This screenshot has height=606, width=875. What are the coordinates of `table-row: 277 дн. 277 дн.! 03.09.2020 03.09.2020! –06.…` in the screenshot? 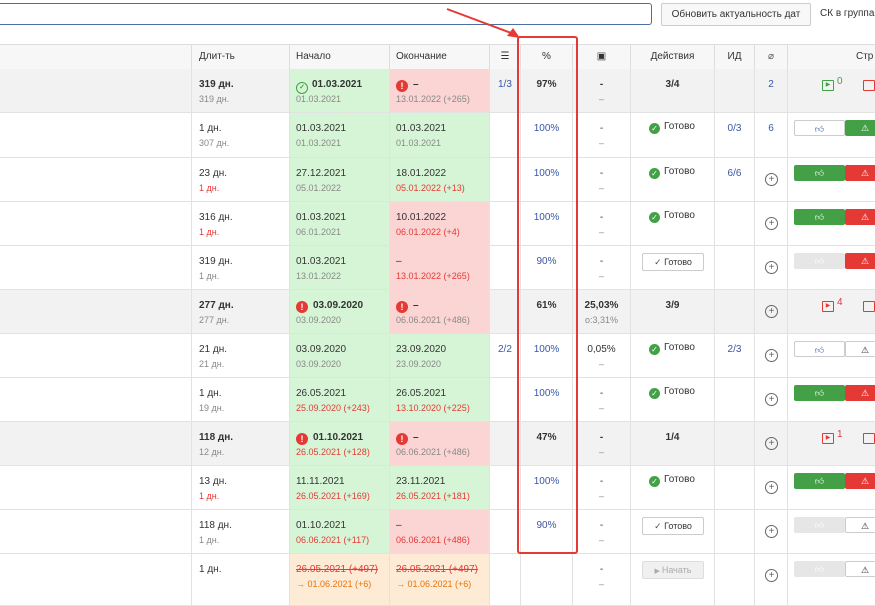 It's located at (437, 312).